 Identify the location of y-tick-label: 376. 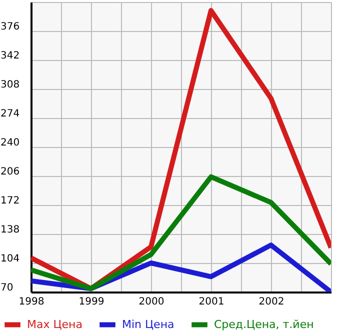
(10, 27).